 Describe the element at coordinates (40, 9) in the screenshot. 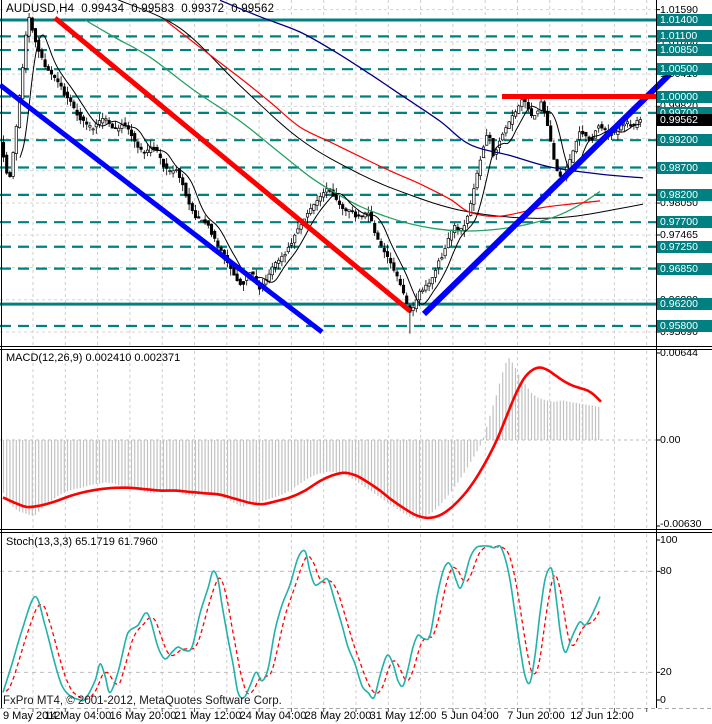

I see `symbol-period-label: AUDUSD,H4` at that location.